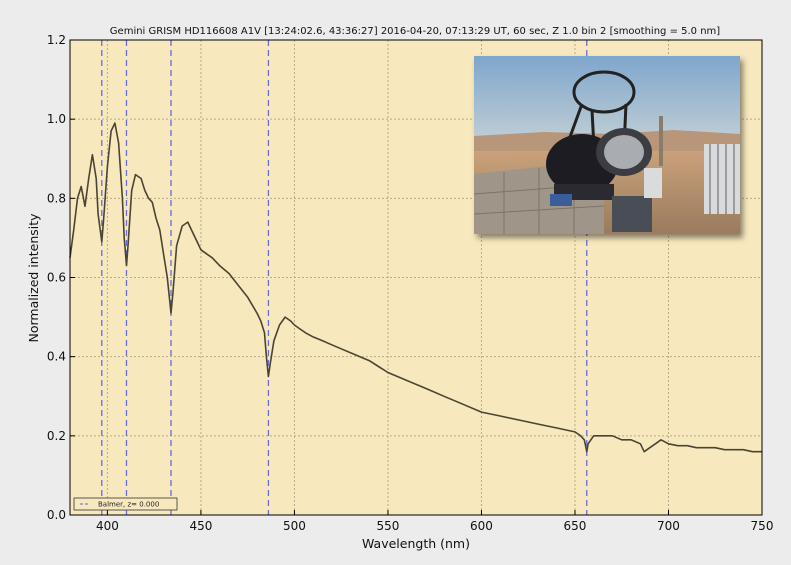  I want to click on y-tick-label: 0.6, so click(56, 278).